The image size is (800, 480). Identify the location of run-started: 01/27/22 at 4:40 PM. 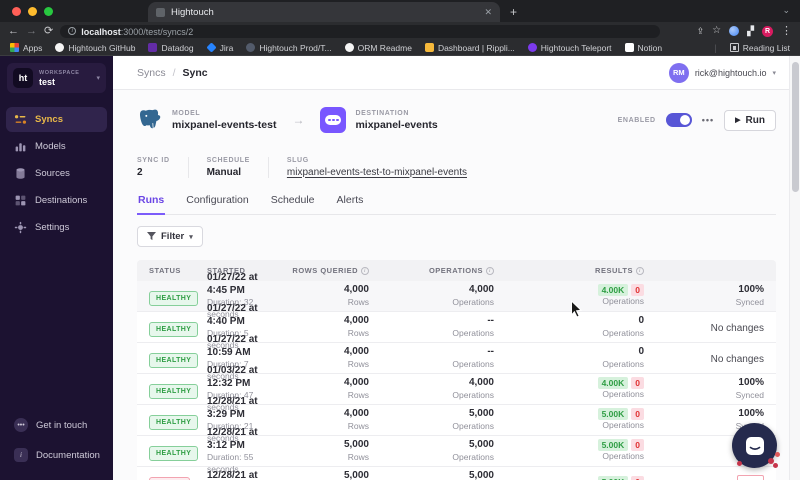
(232, 315).